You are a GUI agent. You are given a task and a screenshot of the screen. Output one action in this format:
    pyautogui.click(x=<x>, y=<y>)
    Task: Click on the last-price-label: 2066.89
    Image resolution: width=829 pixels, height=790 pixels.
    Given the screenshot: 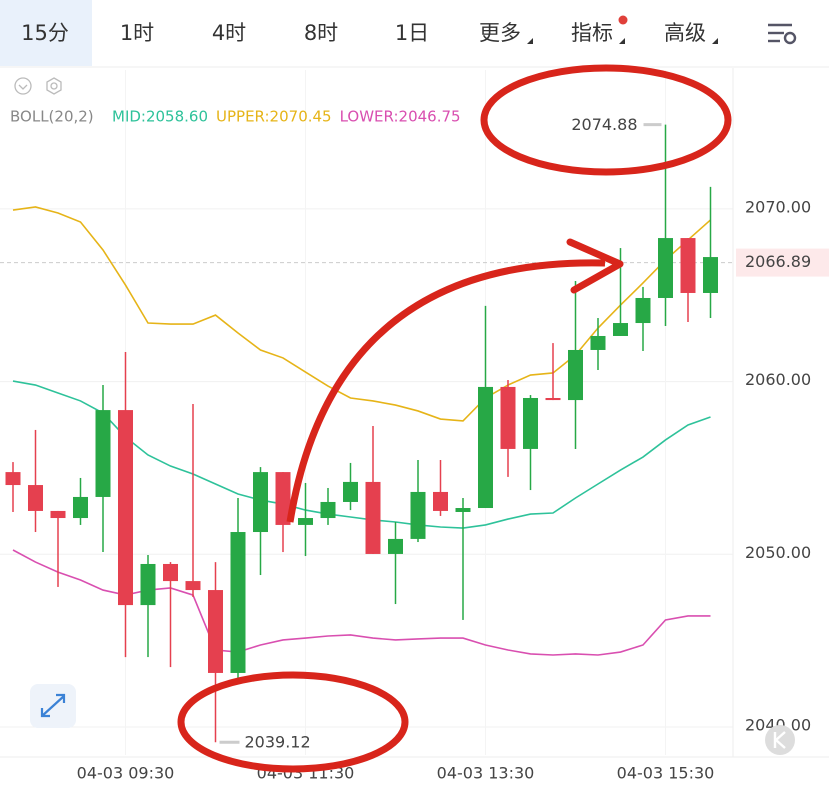 What is the action you would take?
    pyautogui.click(x=778, y=261)
    